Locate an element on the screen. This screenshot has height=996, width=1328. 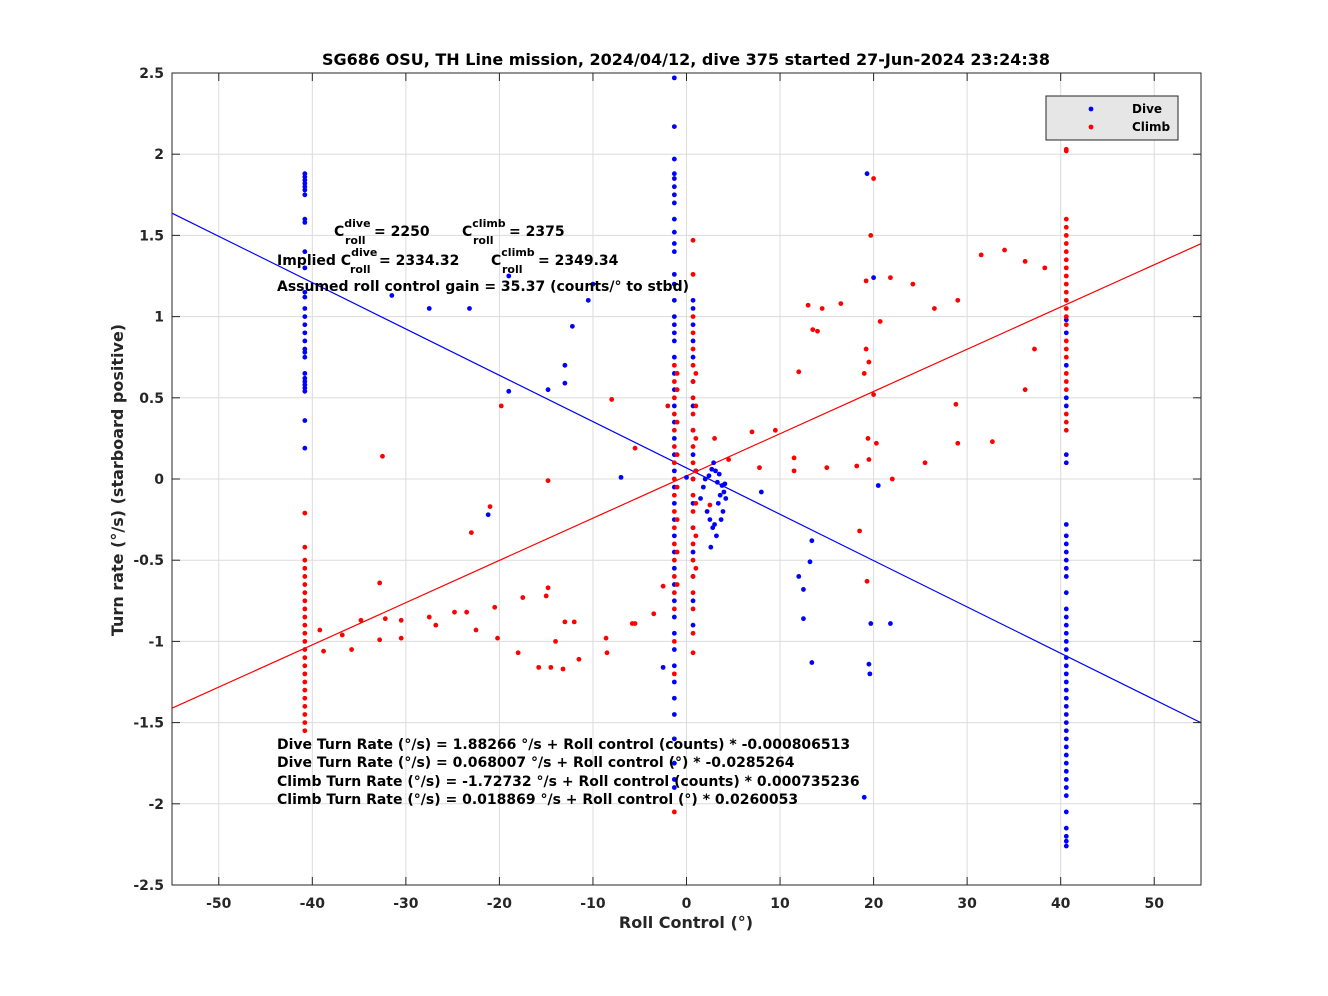
c-roll-climb: Cclimb is located at coordinates (484, 228).